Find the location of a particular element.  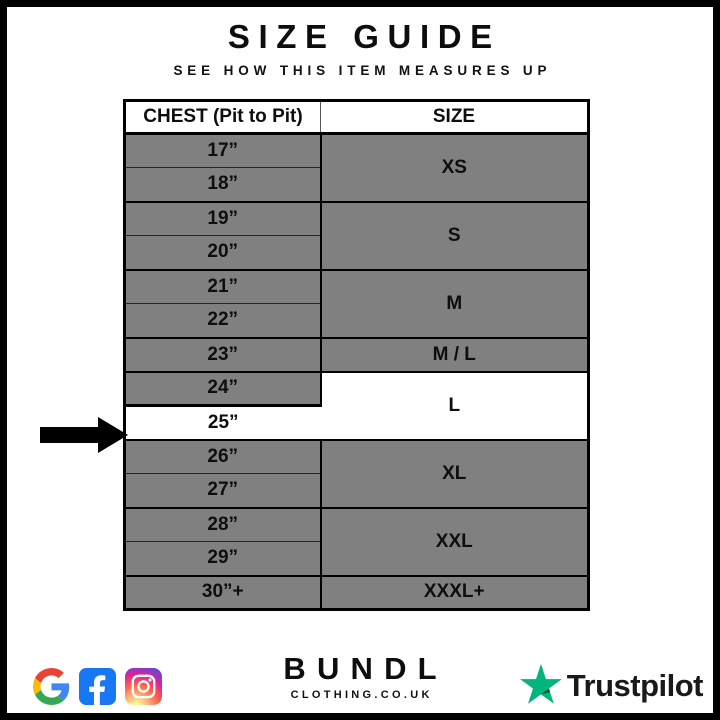

table-row: 19” S is located at coordinates (356, 236).